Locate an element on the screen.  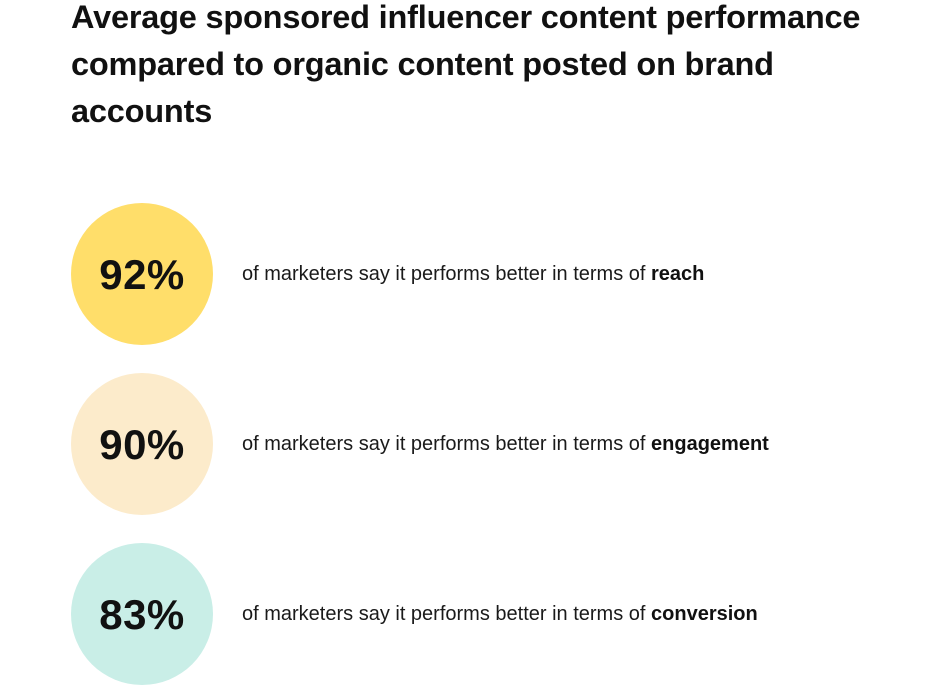
stat-circle-conversion: 83% is located at coordinates (142, 614).